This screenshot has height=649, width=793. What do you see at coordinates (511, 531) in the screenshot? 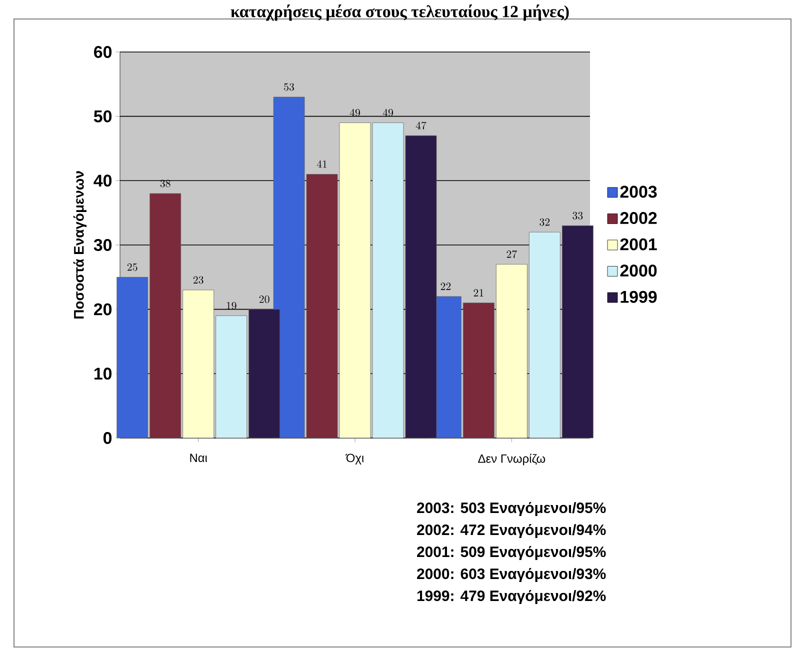
I see `text: 2002: 472 Εναγόμενοι/94%` at bounding box center [511, 531].